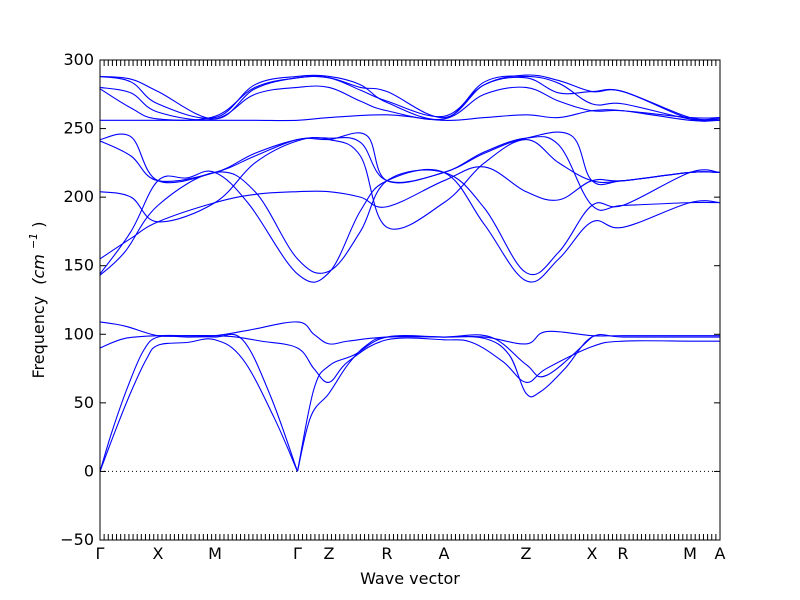 The width and height of the screenshot is (800, 600). What do you see at coordinates (38, 224) in the screenshot?
I see `y-axis-label-close: )` at bounding box center [38, 224].